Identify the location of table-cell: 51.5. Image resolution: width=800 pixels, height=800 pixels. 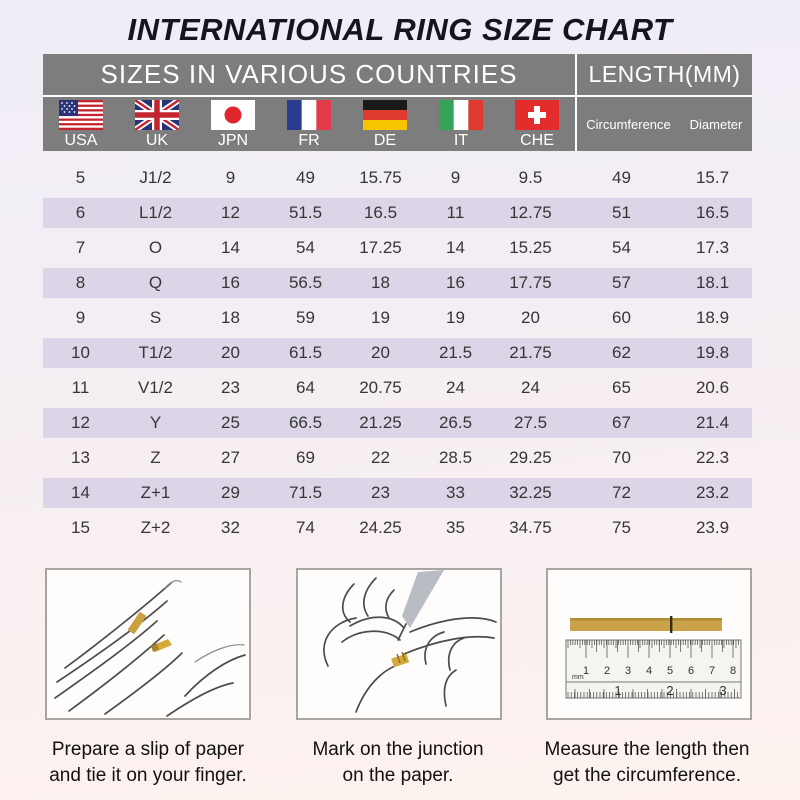
(305, 212).